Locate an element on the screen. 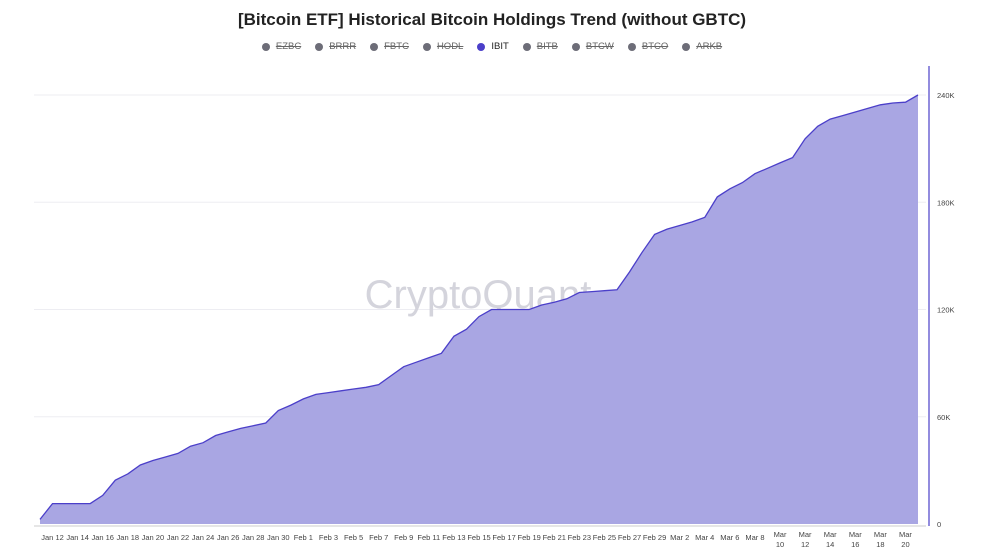 This screenshot has height=554, width=984. x-tick-label: Feb 7 is located at coordinates (378, 537).